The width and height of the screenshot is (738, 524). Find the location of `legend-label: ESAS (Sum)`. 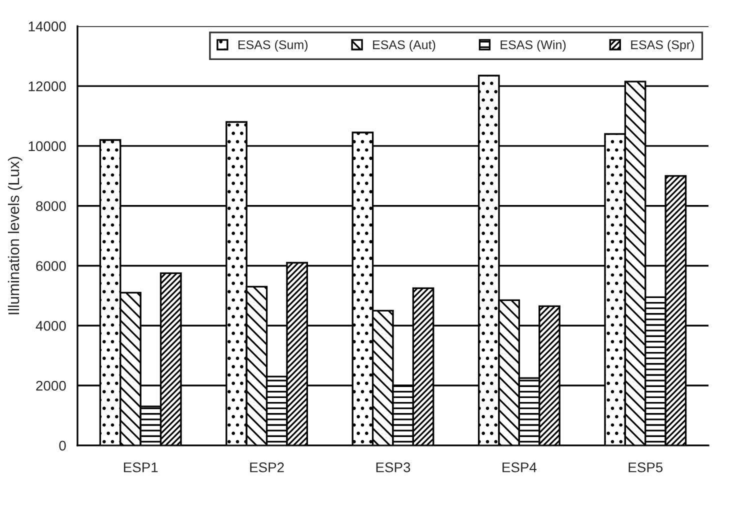

legend-label: ESAS (Sum) is located at coordinates (273, 46).